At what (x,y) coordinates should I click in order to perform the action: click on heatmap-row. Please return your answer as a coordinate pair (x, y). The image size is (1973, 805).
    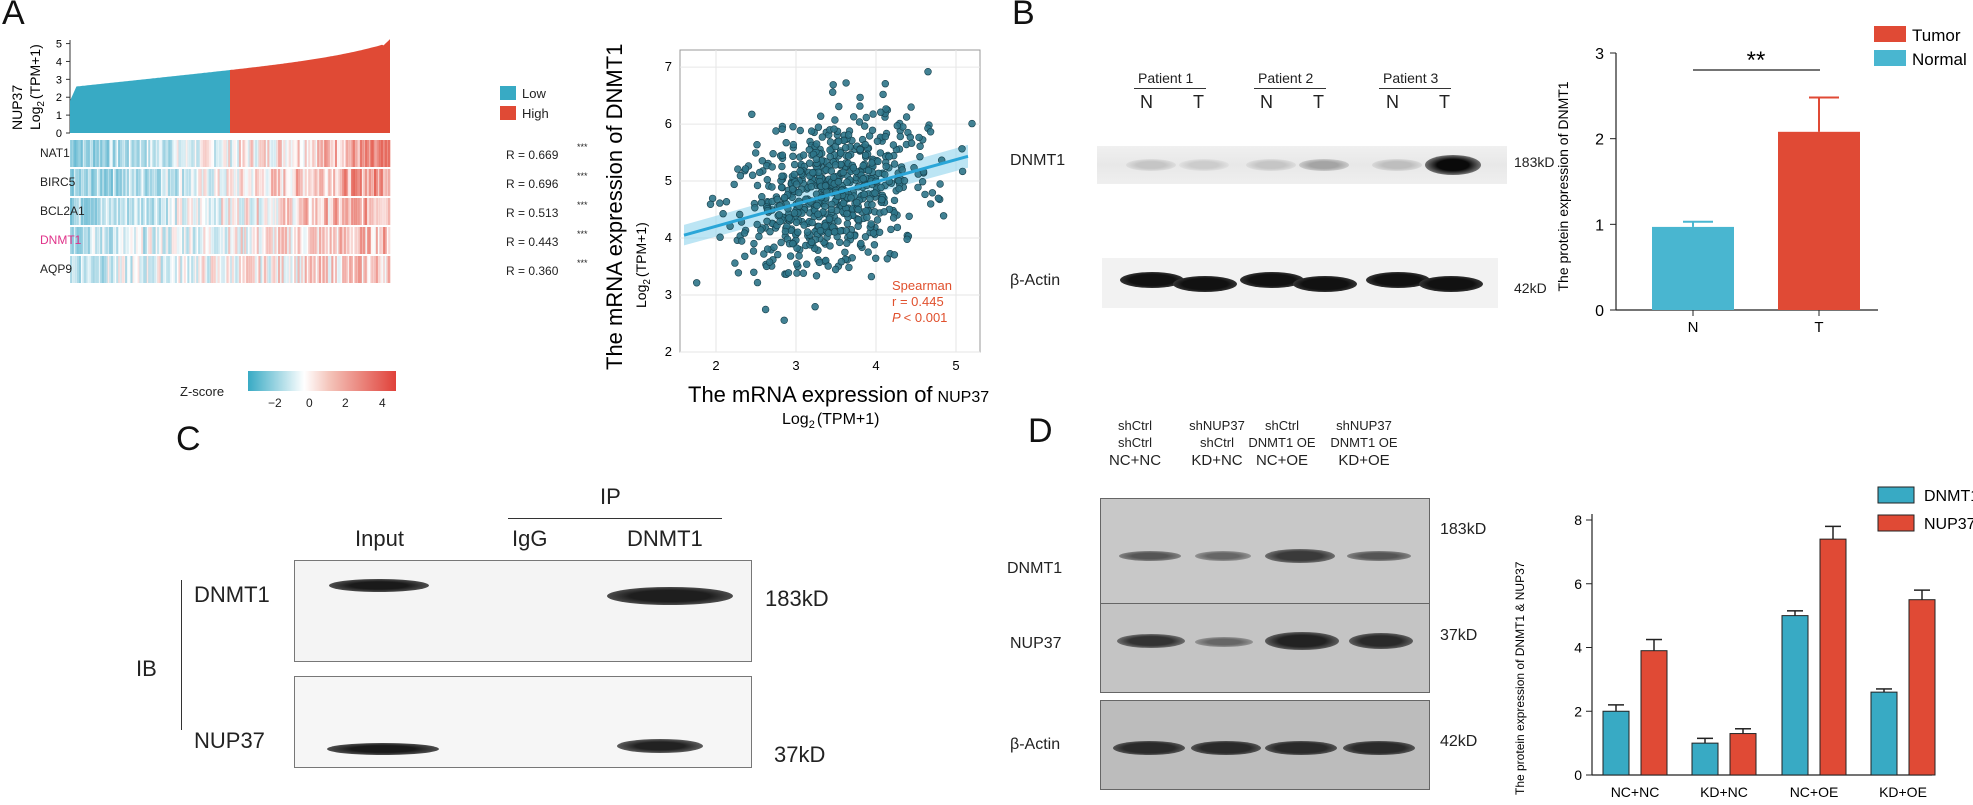
    Looking at the image, I should click on (230, 240).